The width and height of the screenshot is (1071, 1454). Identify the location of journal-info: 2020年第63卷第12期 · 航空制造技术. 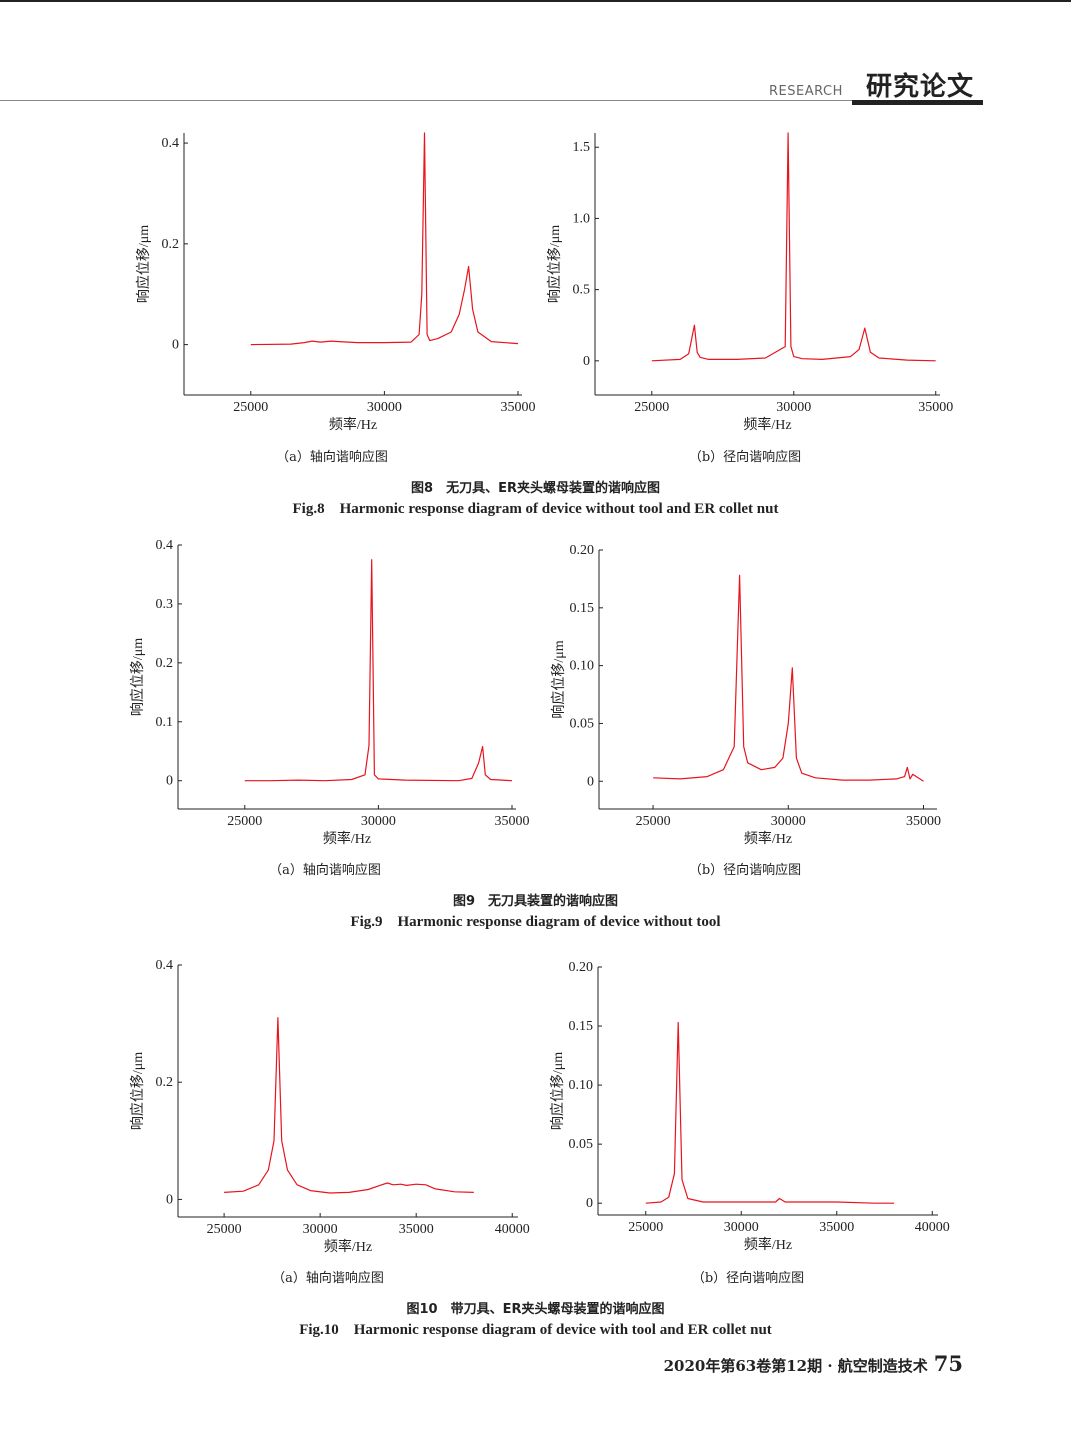
(795, 1366).